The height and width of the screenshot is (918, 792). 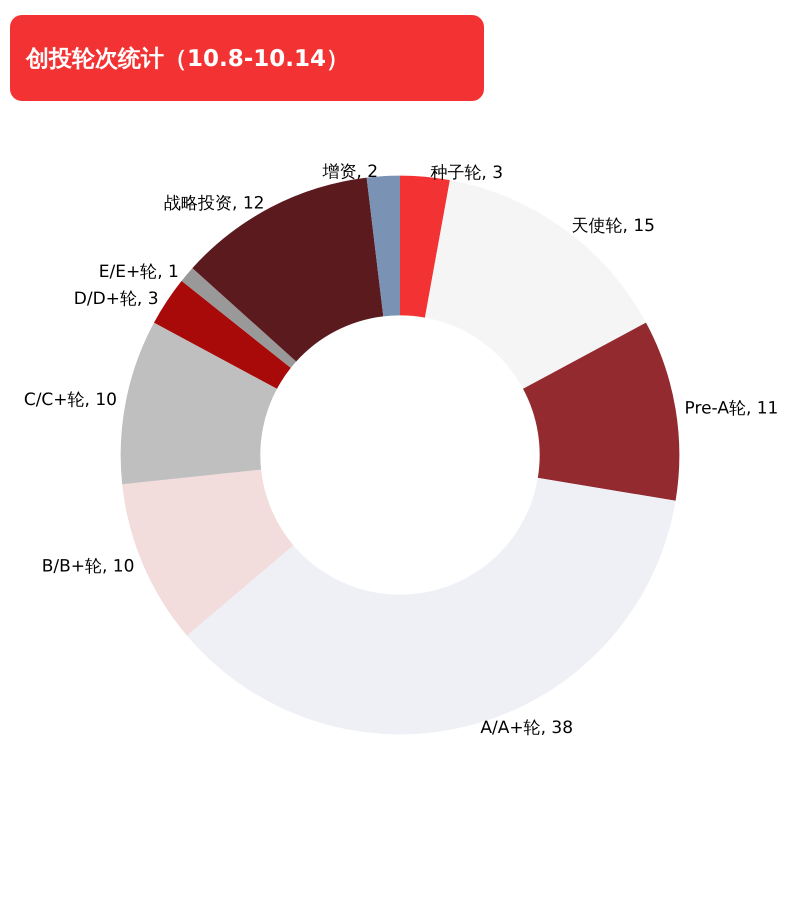 What do you see at coordinates (557, 728) in the screenshot?
I see `data-label: , 38` at bounding box center [557, 728].